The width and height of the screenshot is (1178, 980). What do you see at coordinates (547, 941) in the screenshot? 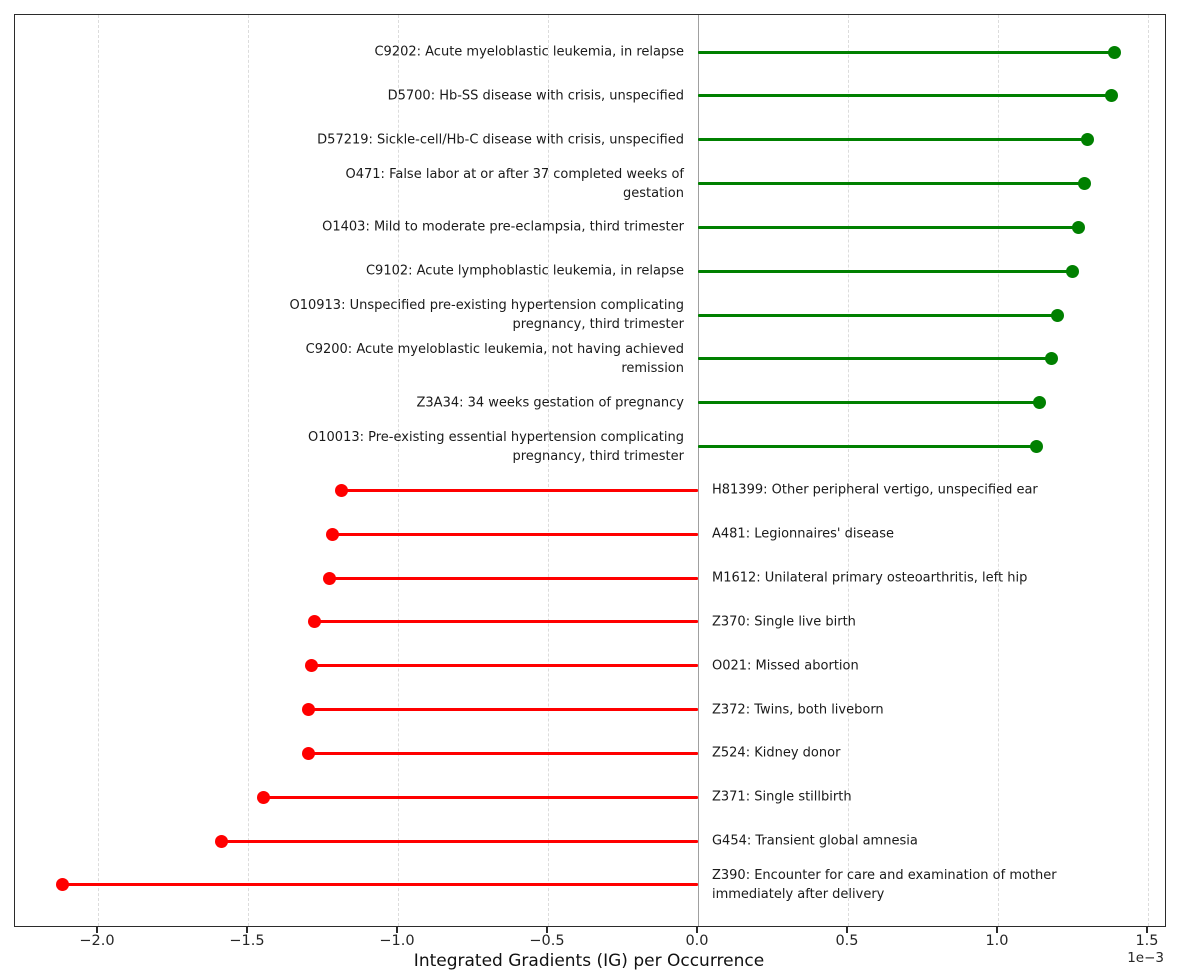
I see `x-tick-label: −0.5` at bounding box center [547, 941].